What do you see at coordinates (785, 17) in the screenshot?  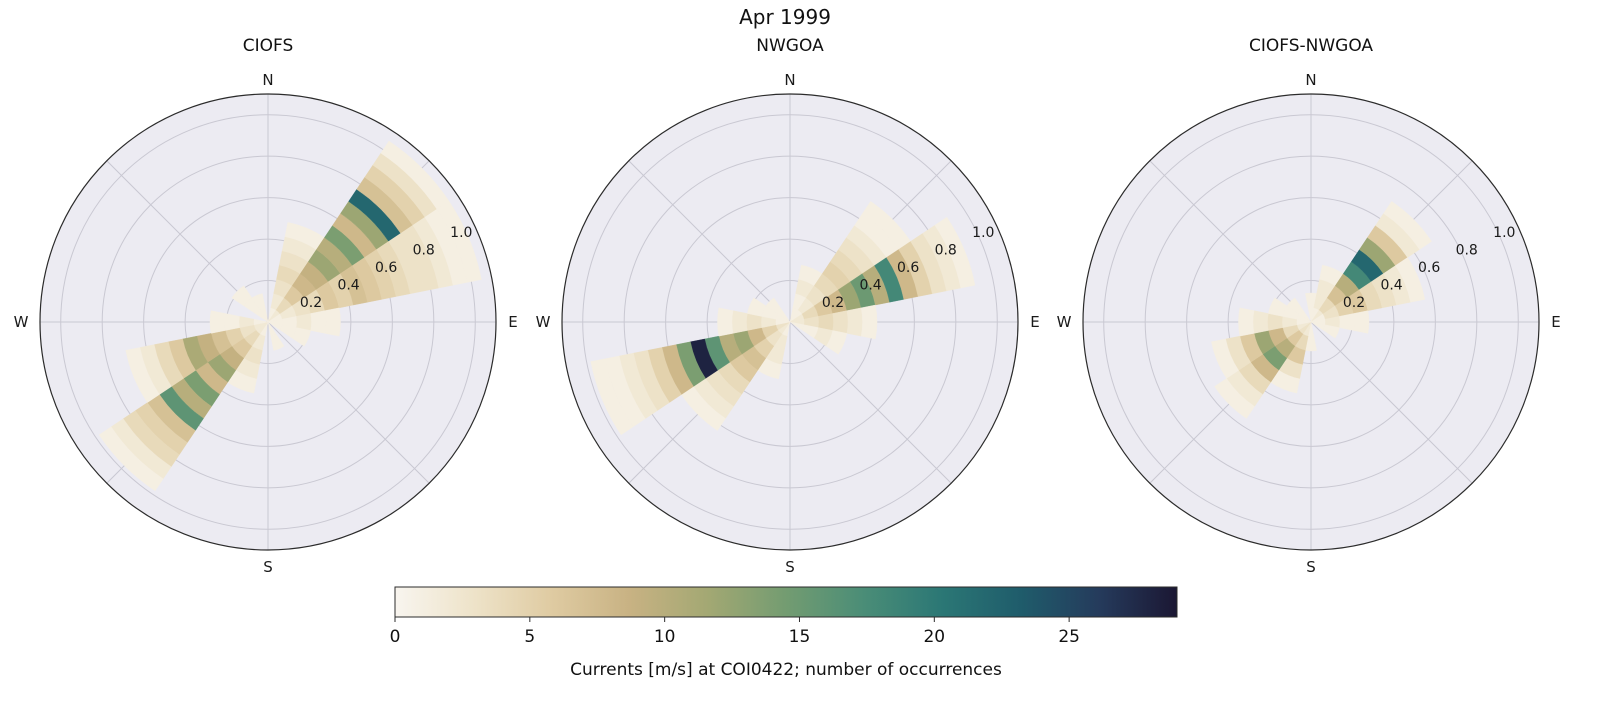 I see `figure-suptitle: Apr 1999` at bounding box center [785, 17].